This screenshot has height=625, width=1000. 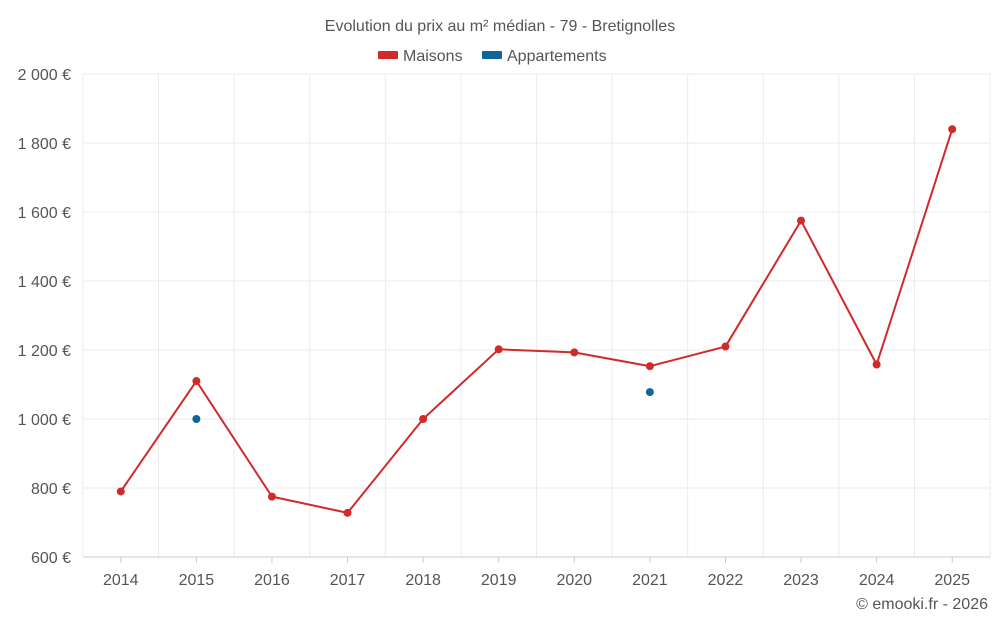 I want to click on y-tick-label: 800 €, so click(x=51, y=489).